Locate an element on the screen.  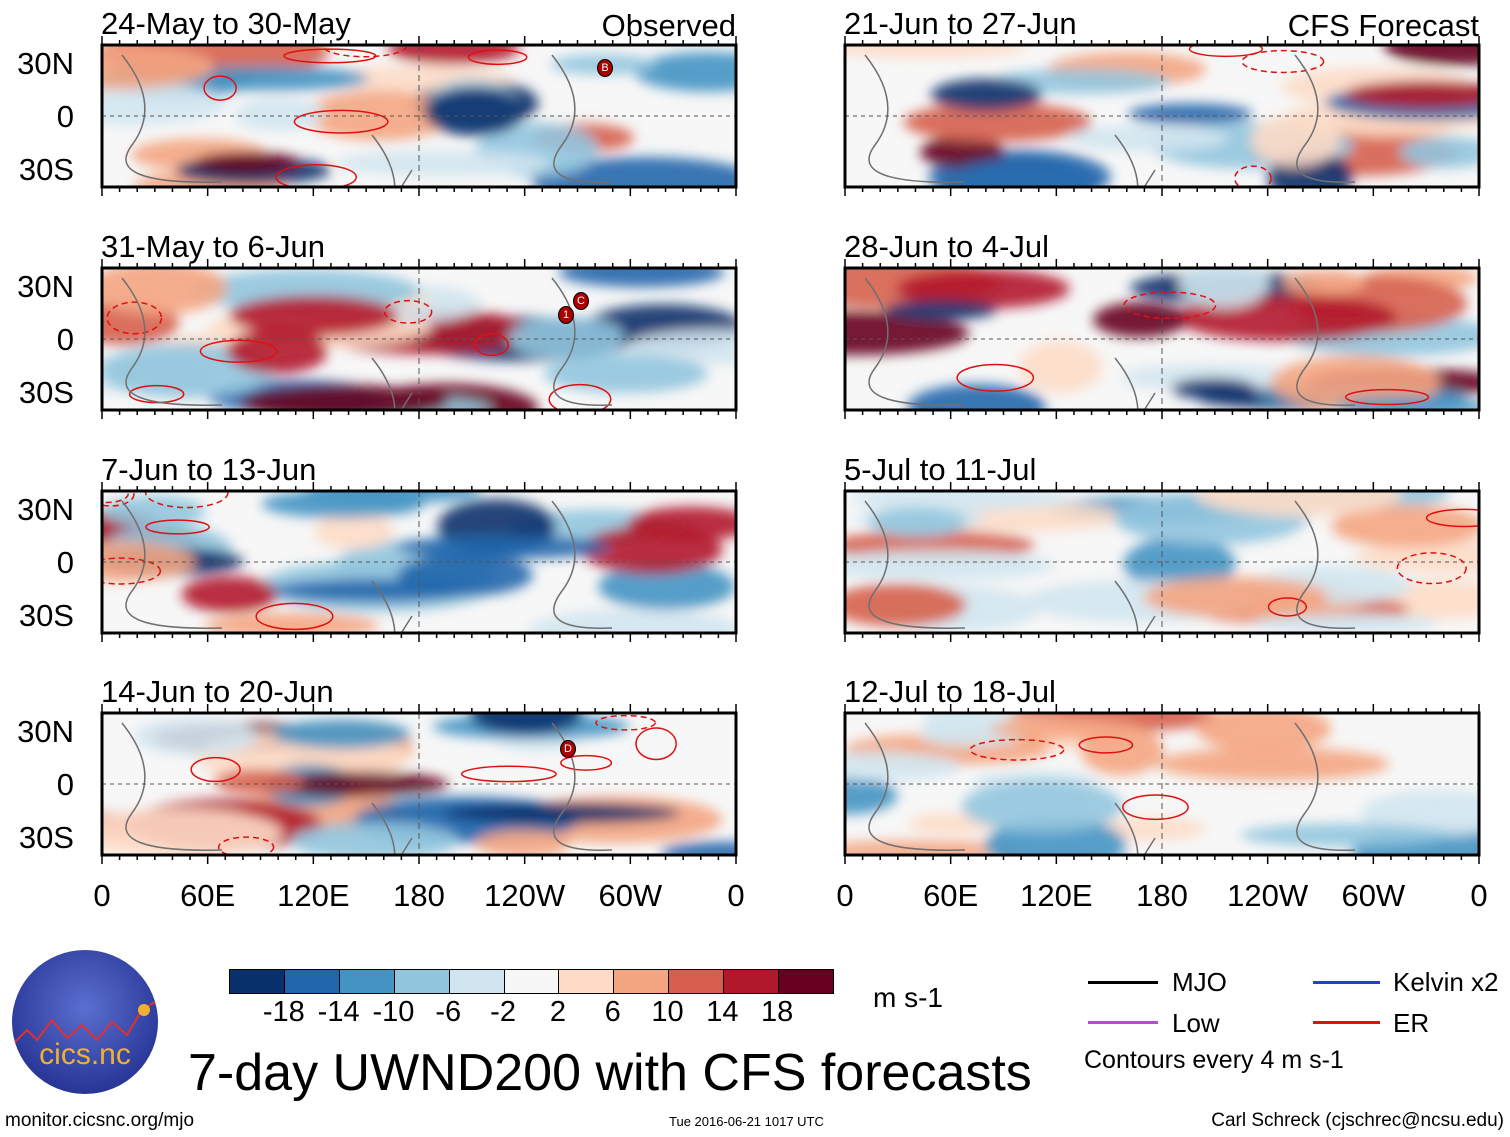
legend-kelvin-label: Kelvin x2 is located at coordinates (1446, 982).